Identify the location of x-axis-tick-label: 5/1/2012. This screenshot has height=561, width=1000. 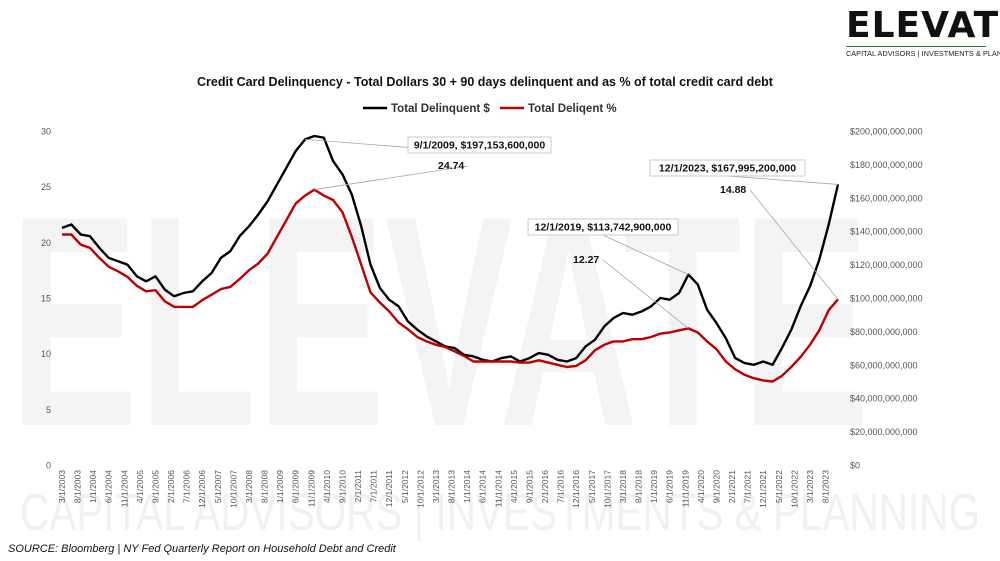
(405, 486).